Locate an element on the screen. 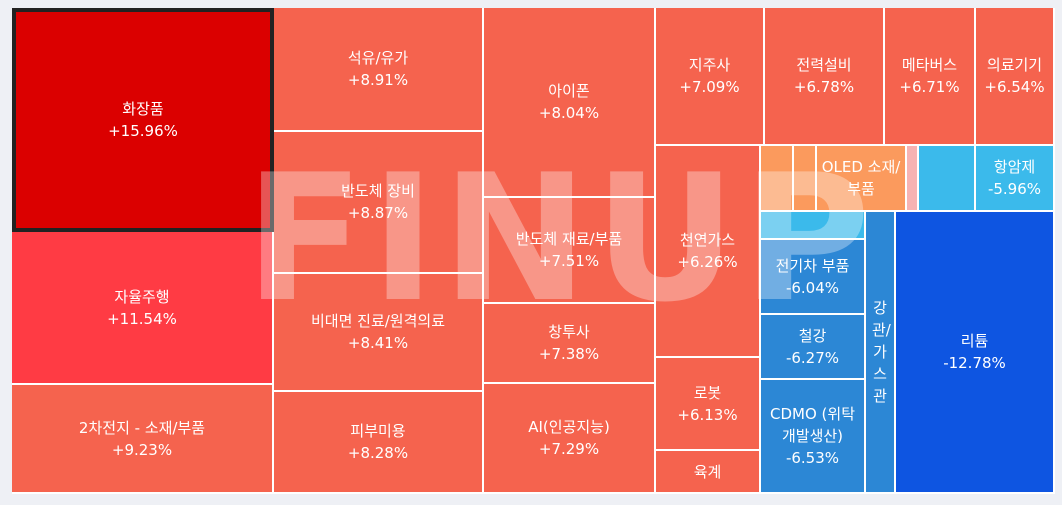  tile-name: 화장품 is located at coordinates (143, 109).